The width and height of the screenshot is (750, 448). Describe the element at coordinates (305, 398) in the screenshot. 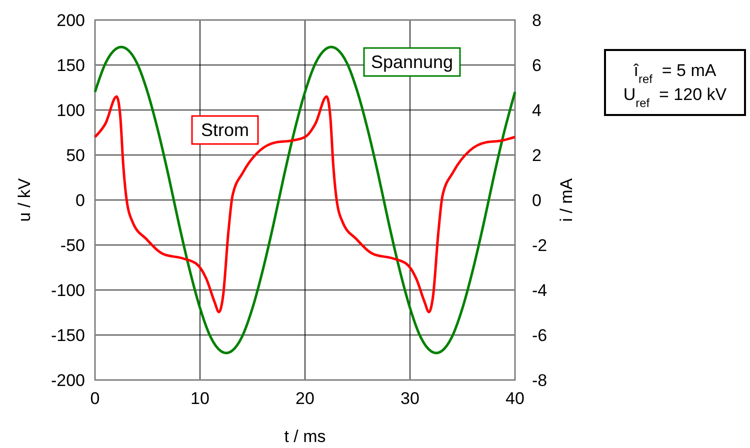

I see `x-tick-label: 20` at that location.